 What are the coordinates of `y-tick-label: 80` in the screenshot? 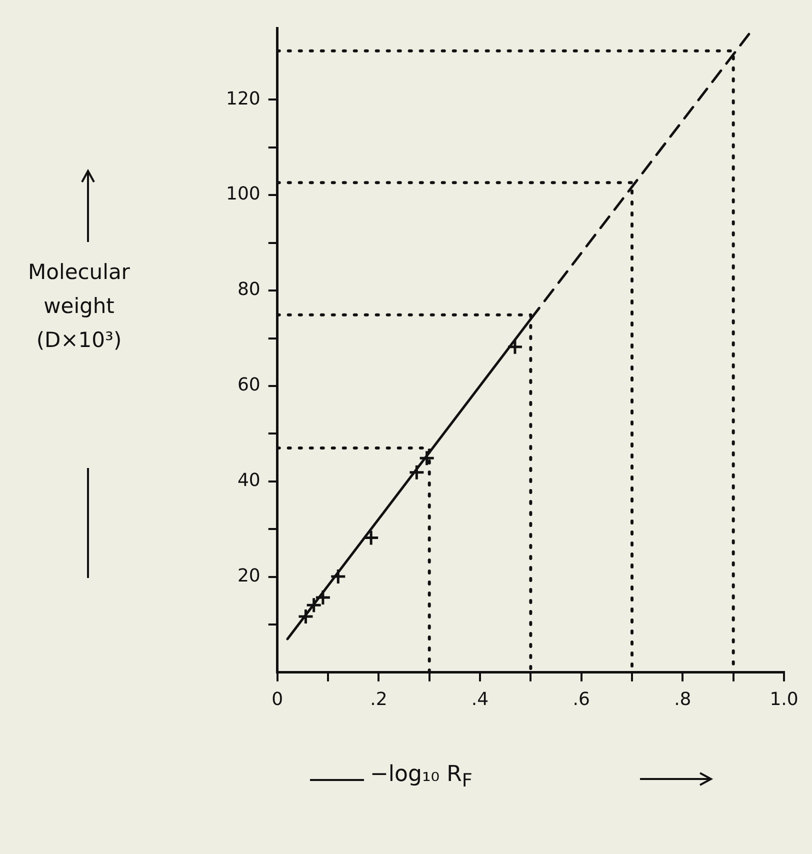 It's located at (248, 289).